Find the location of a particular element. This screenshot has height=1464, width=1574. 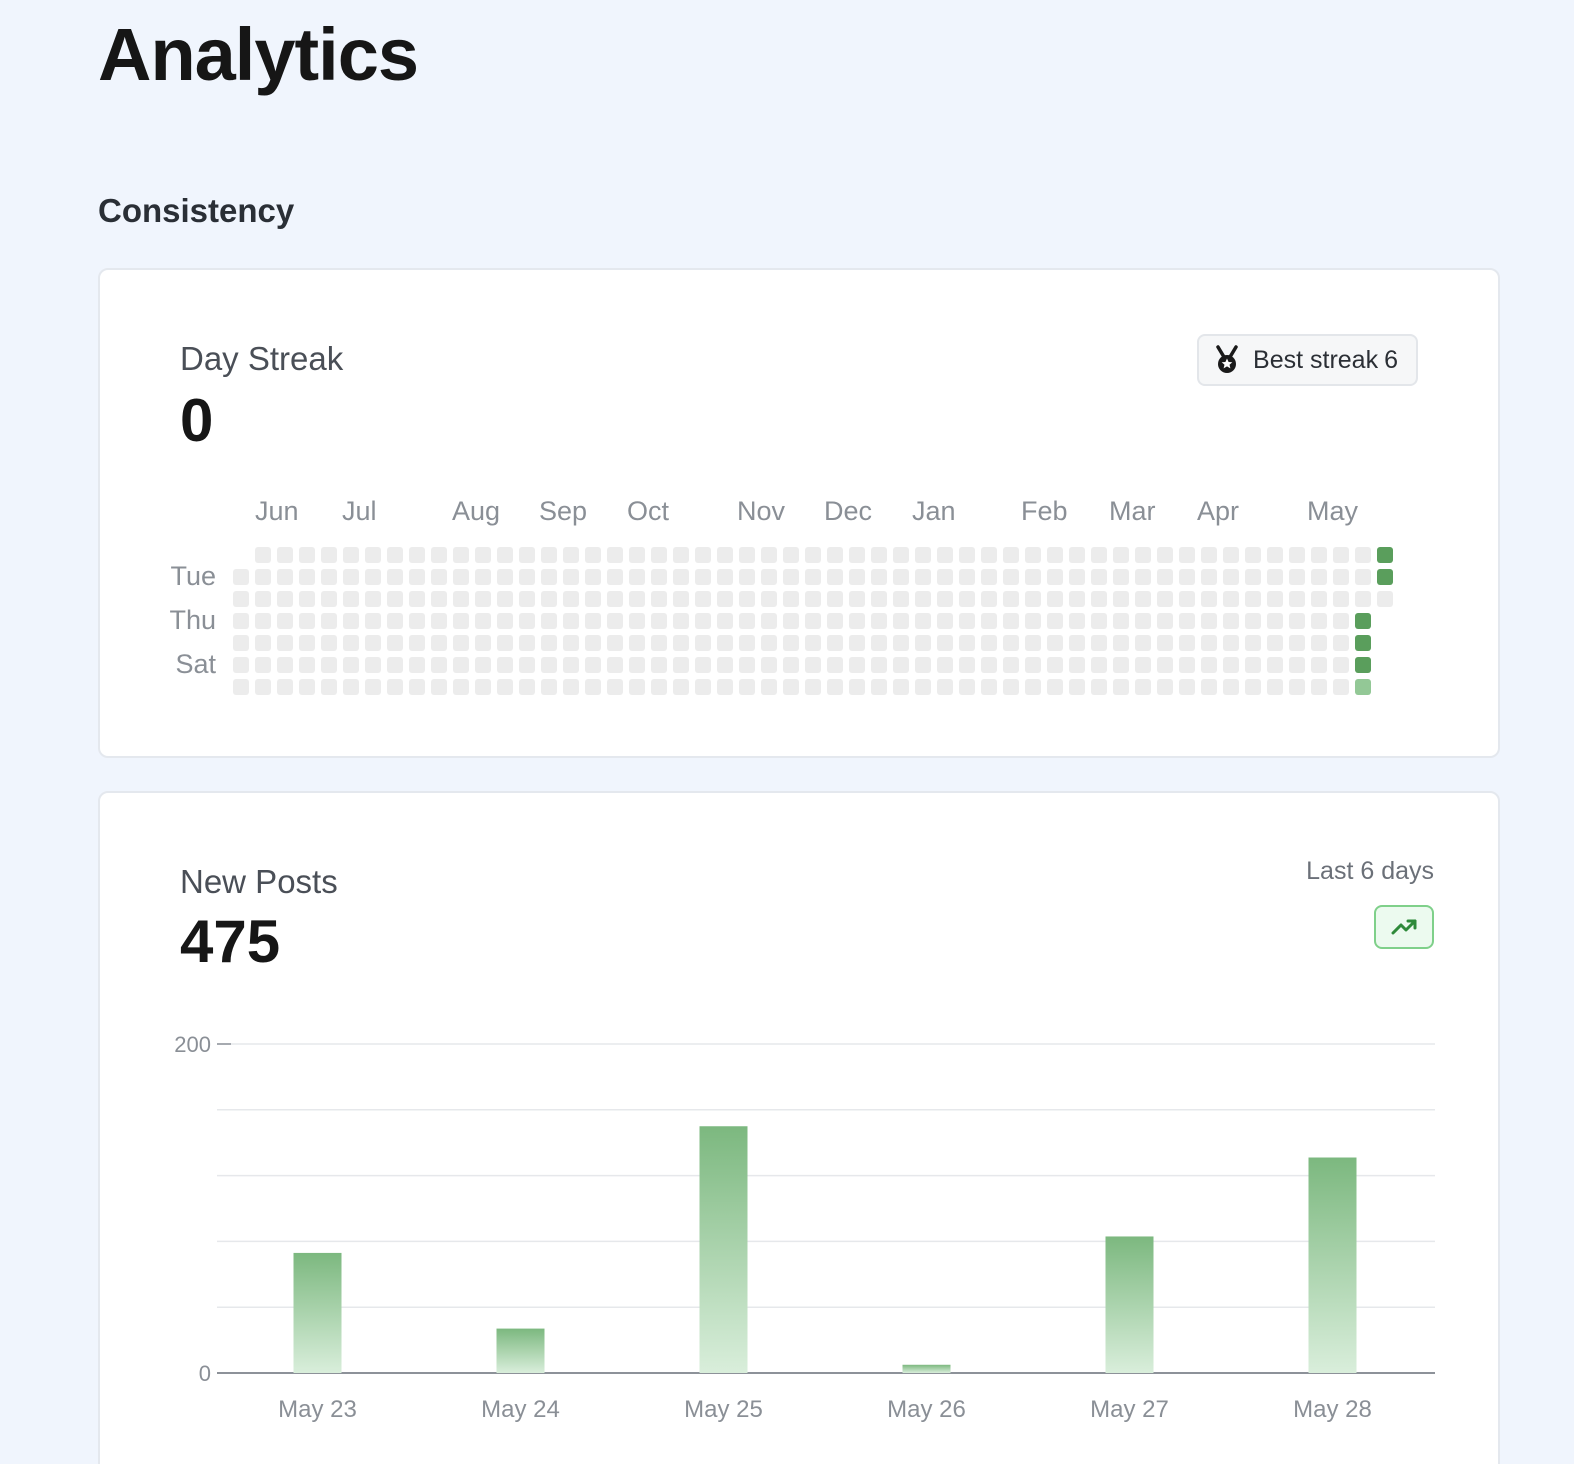

heatmap-month-label: May is located at coordinates (1333, 511).